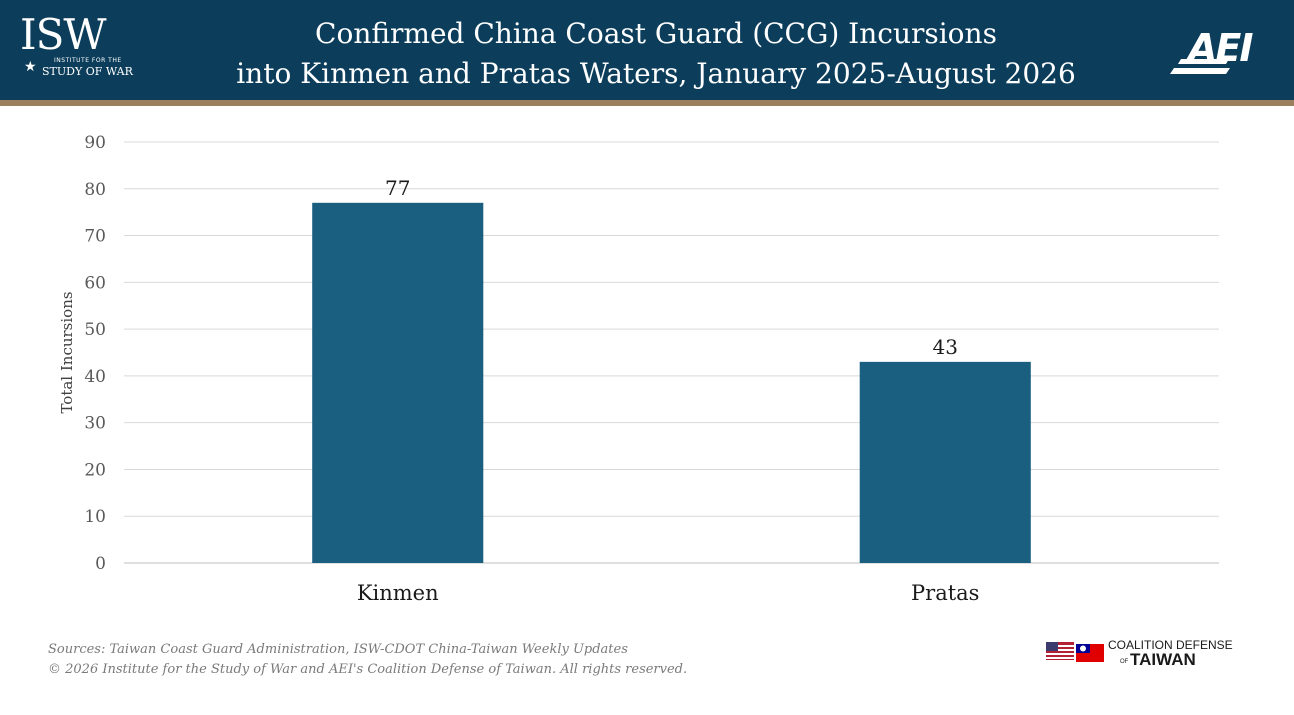  I want to click on star-icon: ★, so click(30, 67).